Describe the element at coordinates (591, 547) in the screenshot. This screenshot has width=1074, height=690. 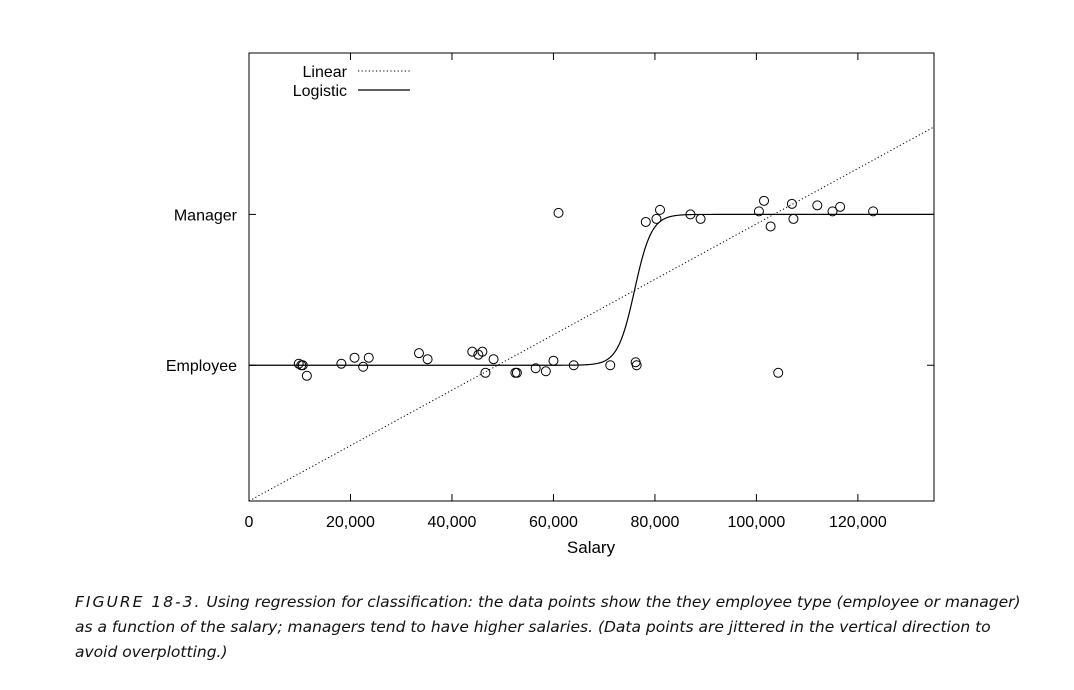
I see `x-axis-title: Salary` at that location.